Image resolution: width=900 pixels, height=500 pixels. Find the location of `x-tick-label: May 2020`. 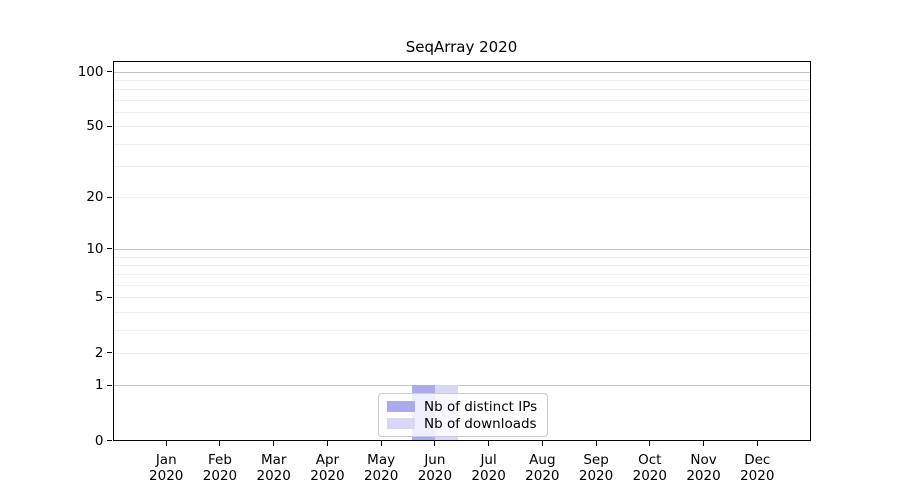

x-tick-label: May 2020 is located at coordinates (381, 468).